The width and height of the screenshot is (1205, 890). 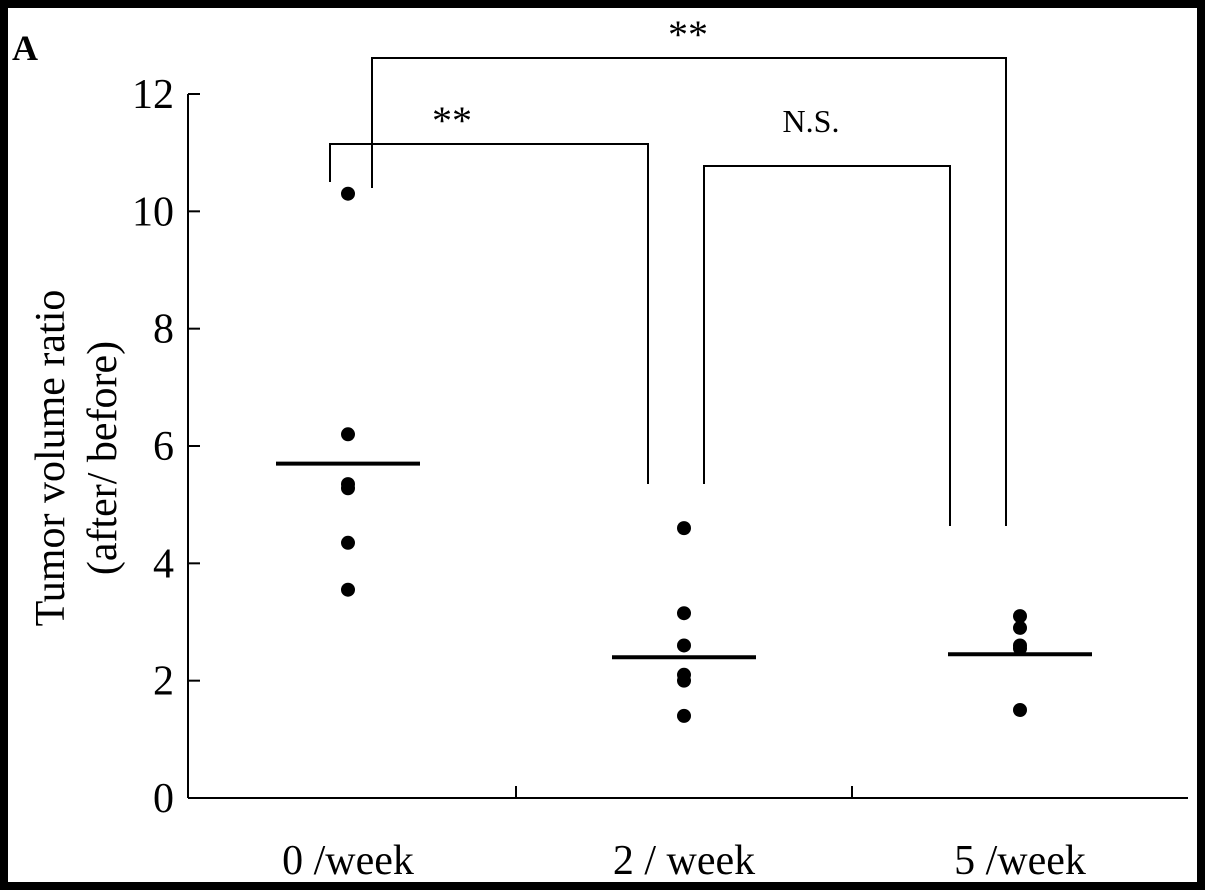 I want to click on y-axis-title: Tumor volume ratio (after/ before), so click(x=77, y=458).